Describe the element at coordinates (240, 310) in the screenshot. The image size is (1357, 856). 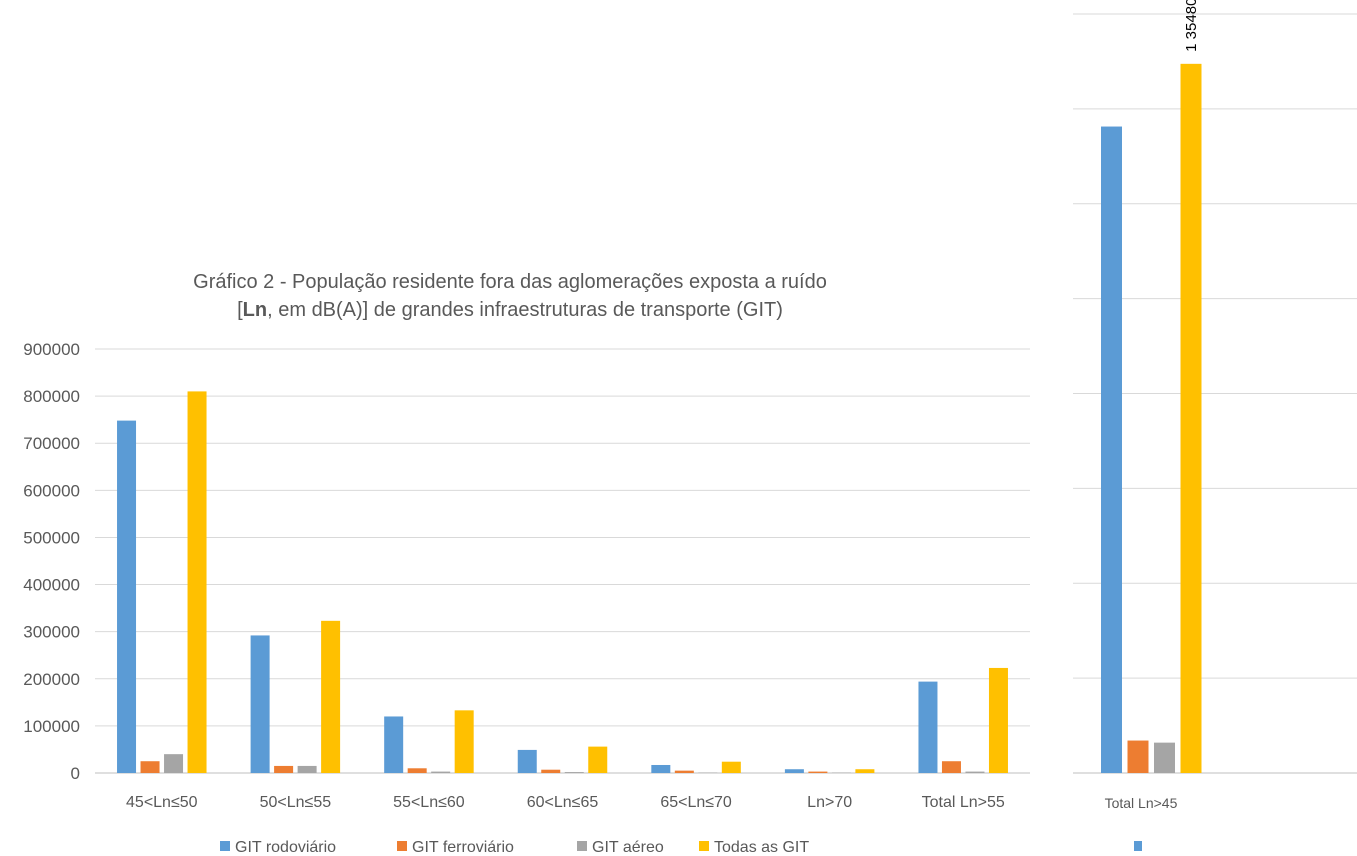
I see `chart-title-line2-pre: [` at that location.